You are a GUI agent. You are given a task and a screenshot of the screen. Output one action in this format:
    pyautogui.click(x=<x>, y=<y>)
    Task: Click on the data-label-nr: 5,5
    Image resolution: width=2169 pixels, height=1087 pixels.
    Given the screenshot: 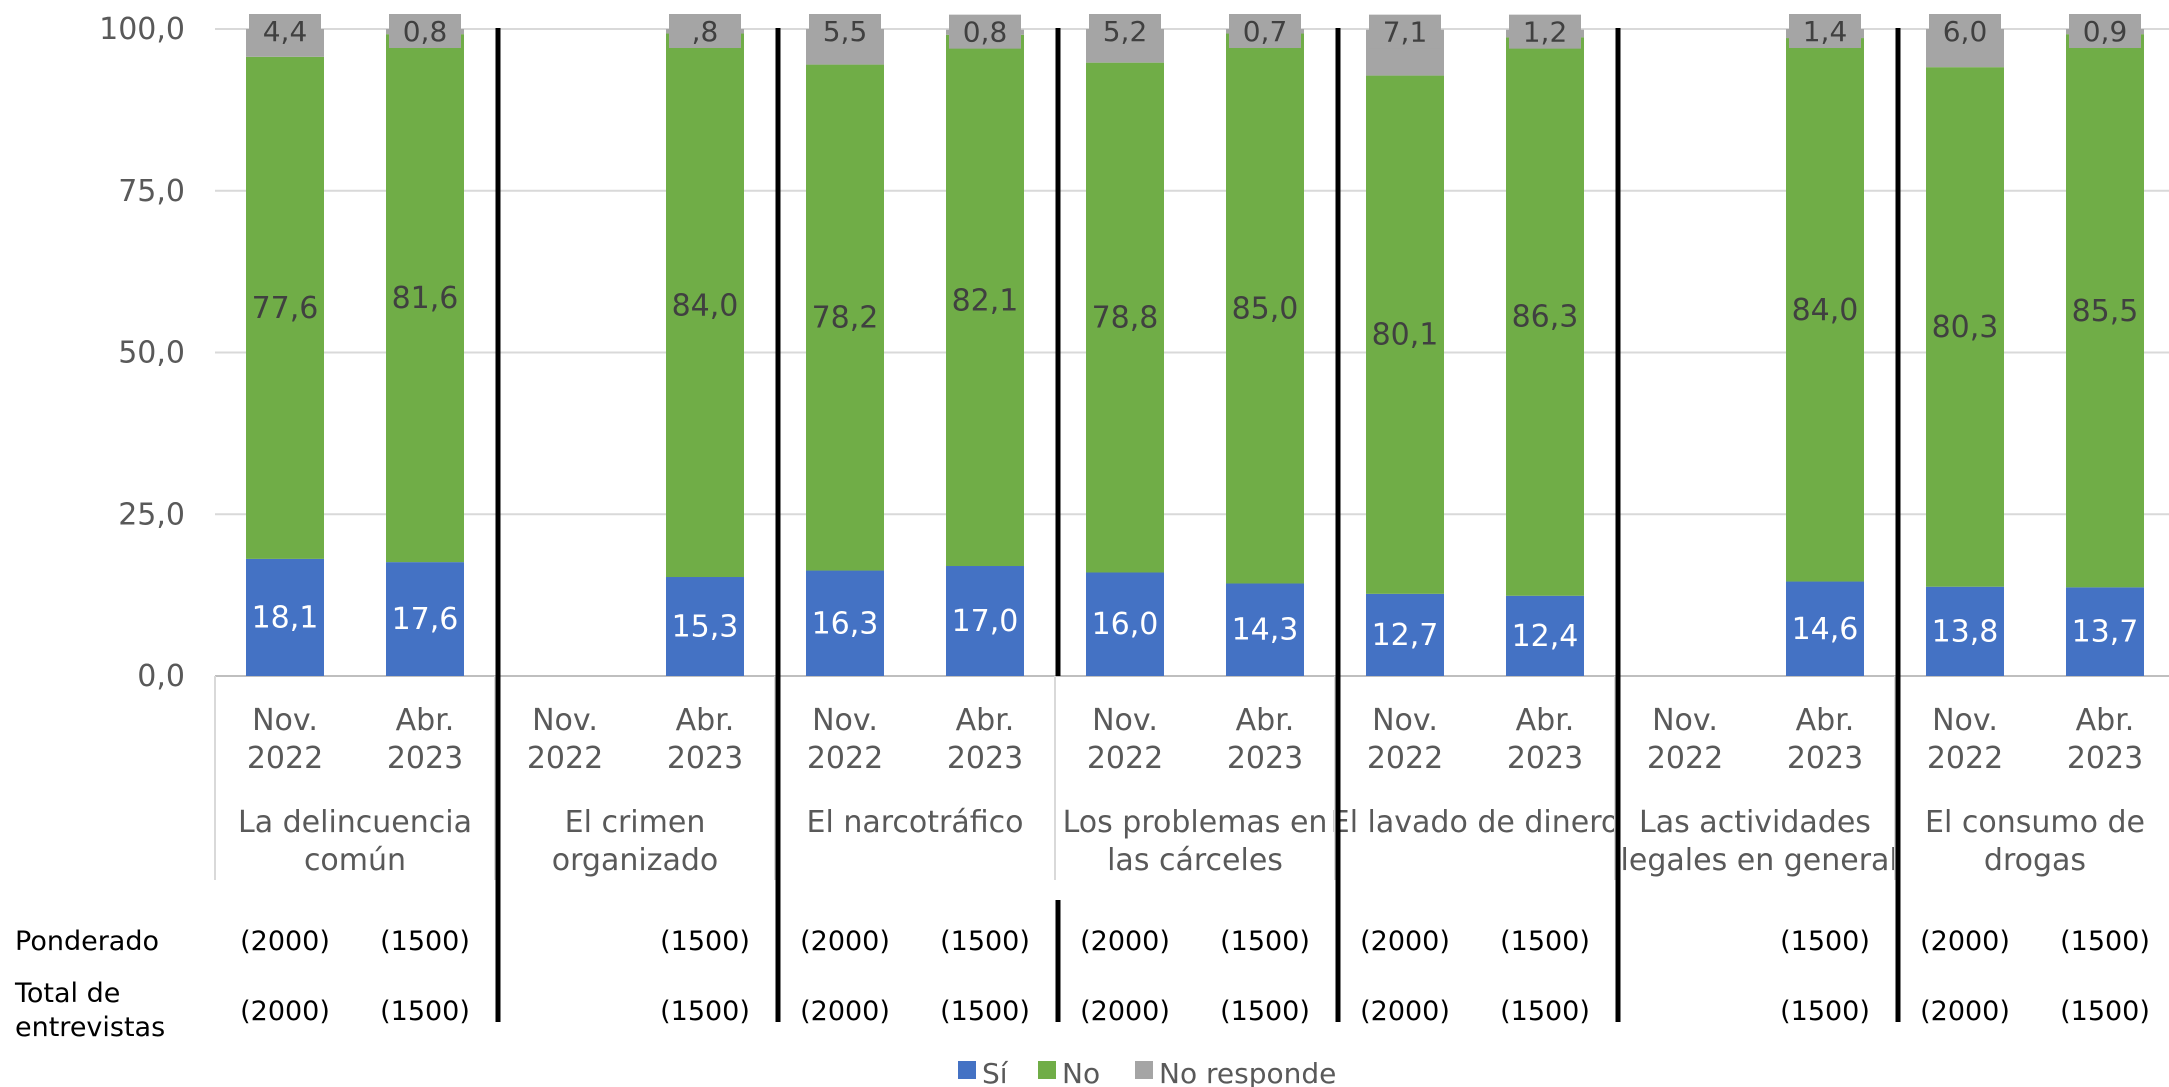 What is the action you would take?
    pyautogui.click(x=845, y=31)
    